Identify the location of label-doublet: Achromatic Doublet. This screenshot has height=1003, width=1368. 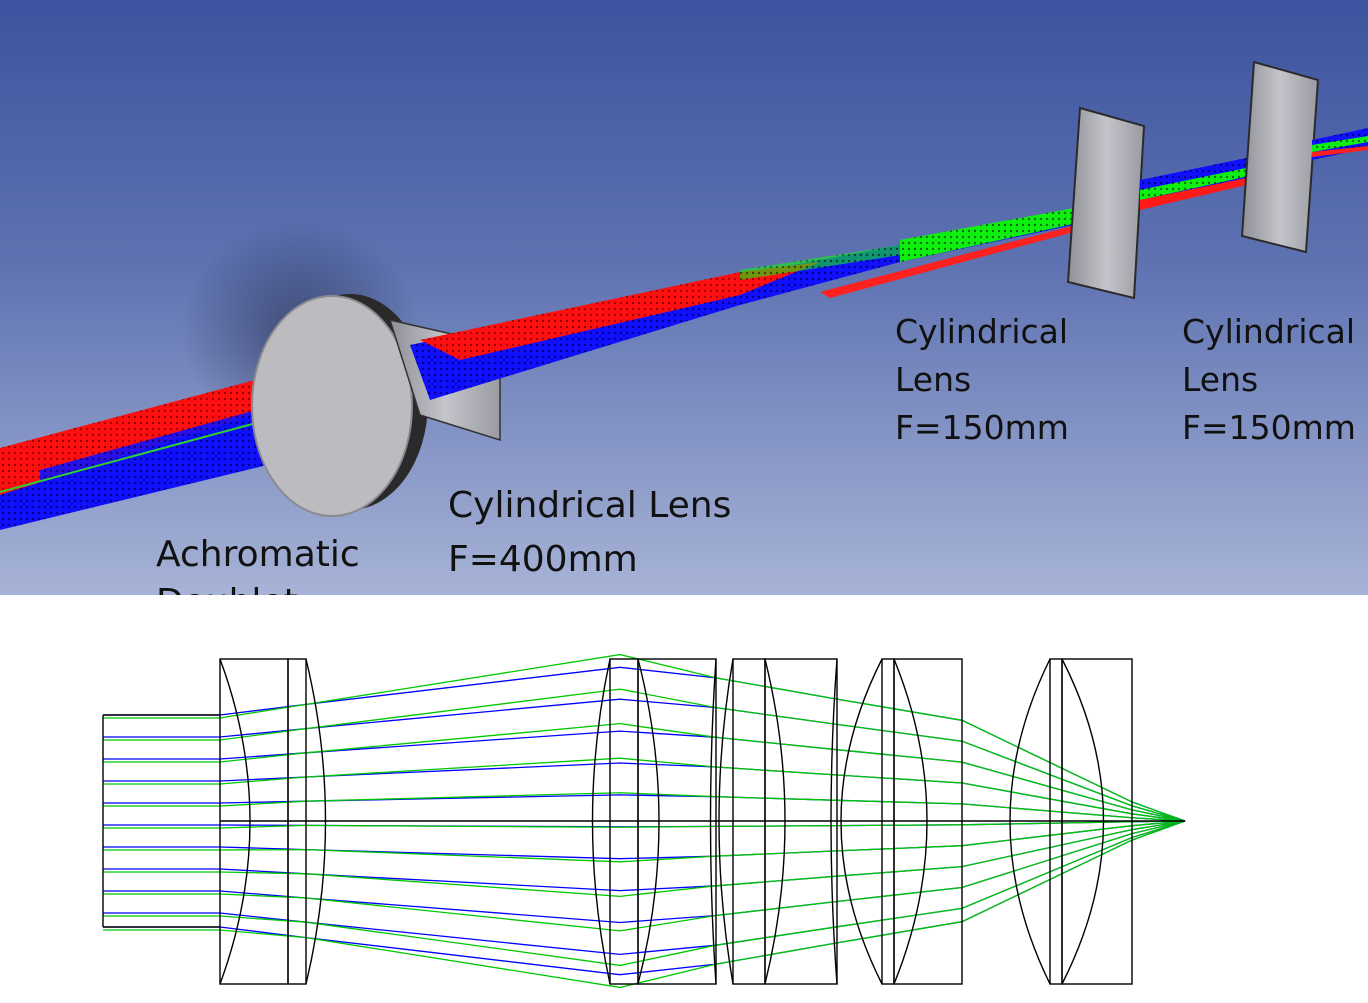
(263, 564).